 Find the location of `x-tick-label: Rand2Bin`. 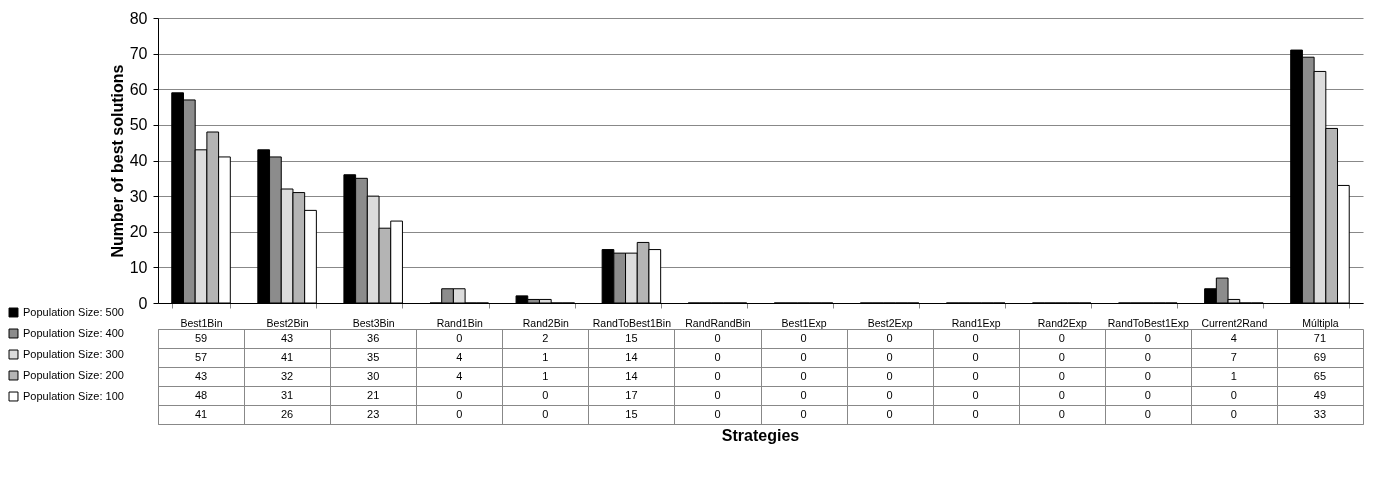

x-tick-label: Rand2Bin is located at coordinates (546, 322).